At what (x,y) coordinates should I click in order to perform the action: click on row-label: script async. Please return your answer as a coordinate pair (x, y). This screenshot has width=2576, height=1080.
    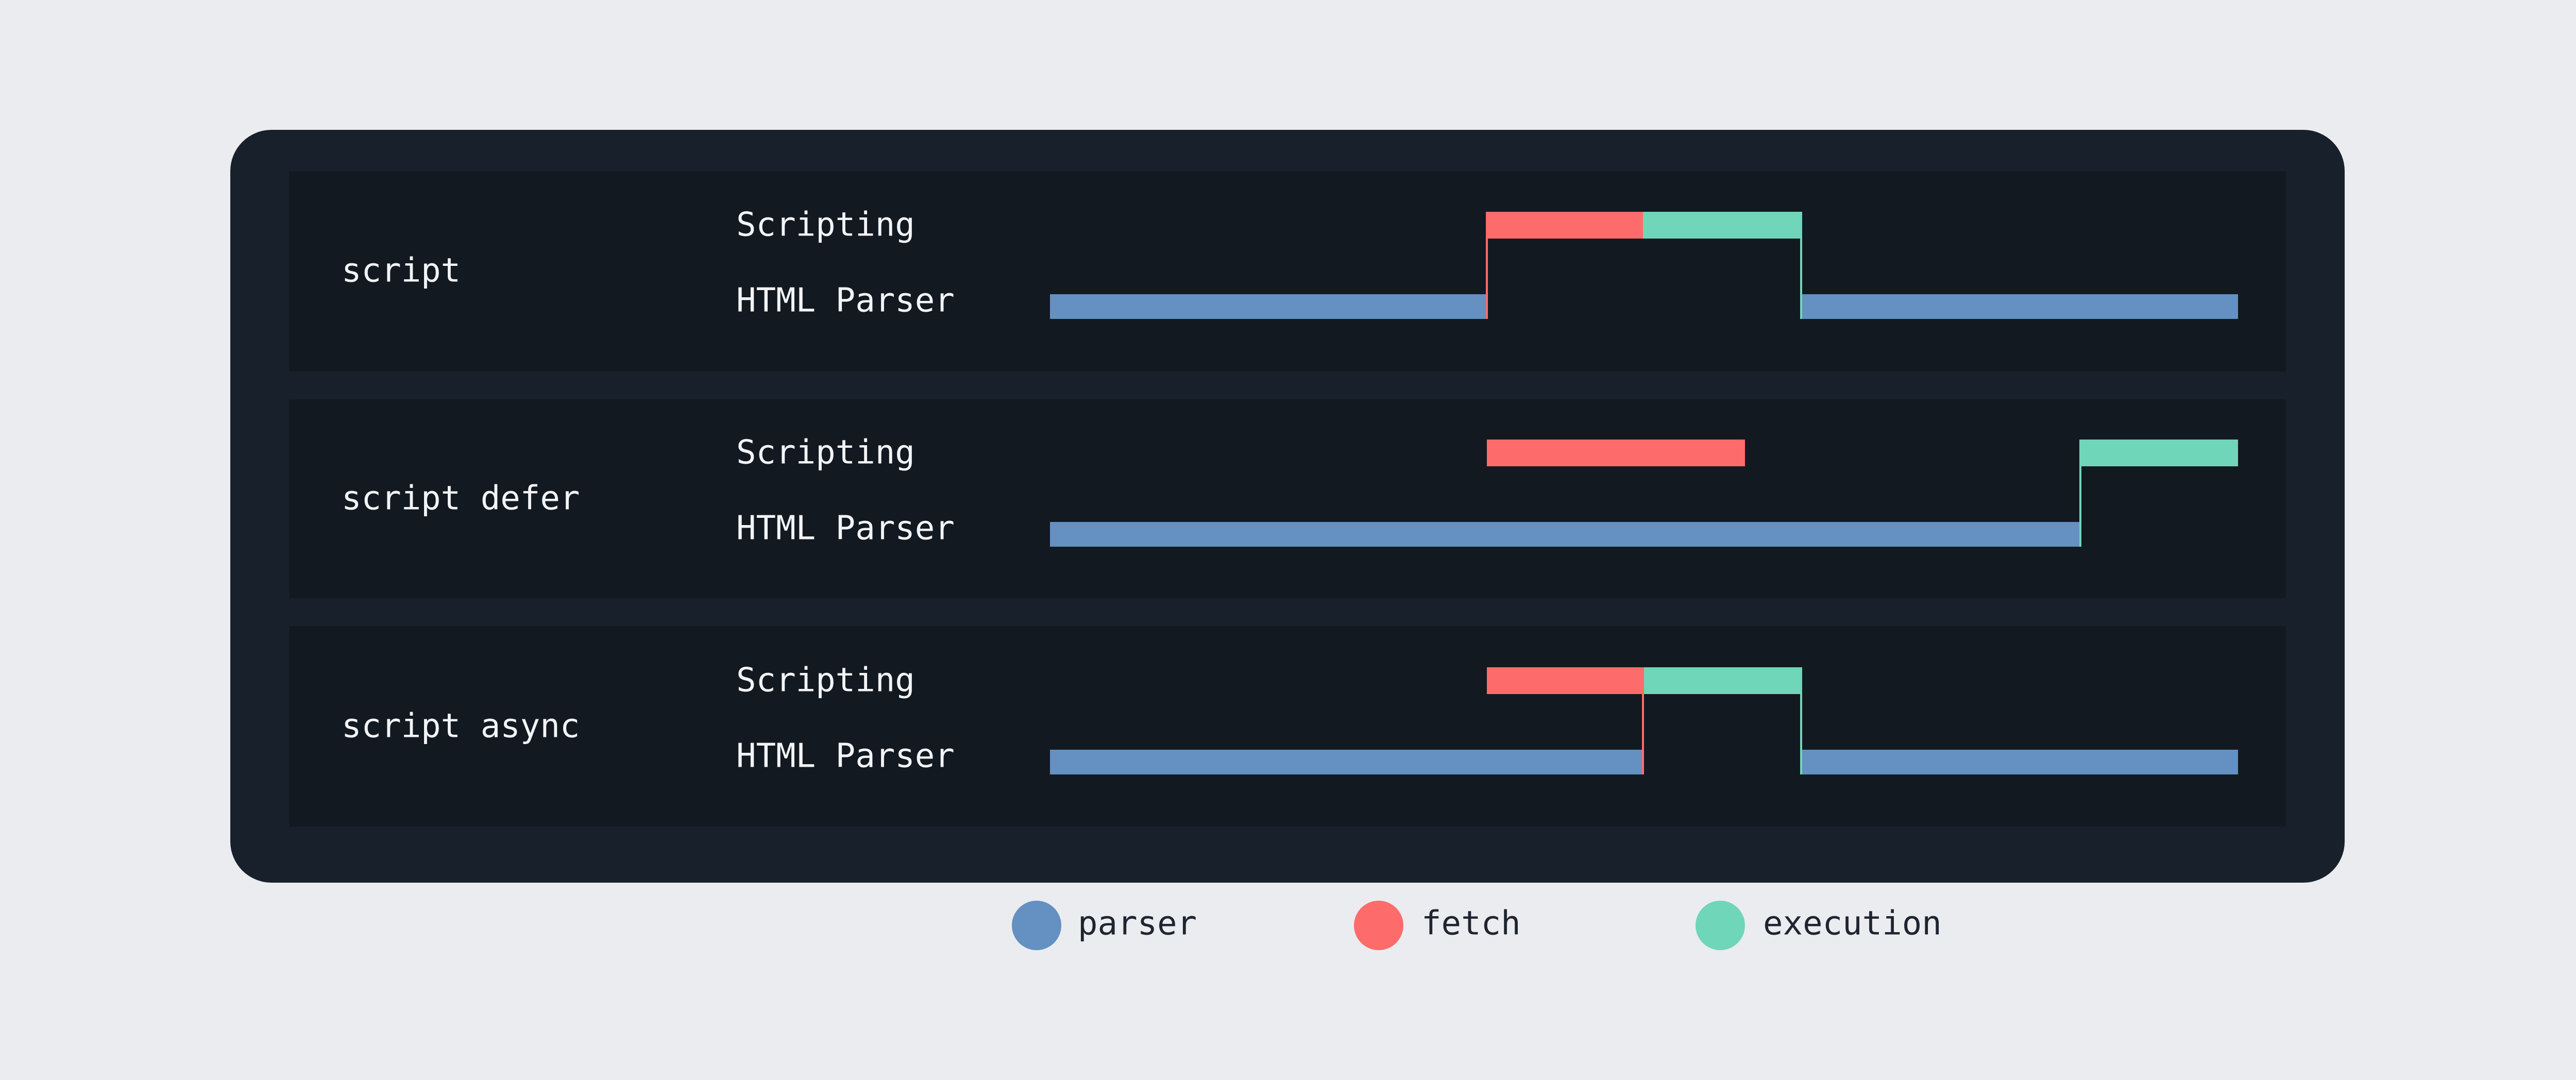
    Looking at the image, I should click on (461, 726).